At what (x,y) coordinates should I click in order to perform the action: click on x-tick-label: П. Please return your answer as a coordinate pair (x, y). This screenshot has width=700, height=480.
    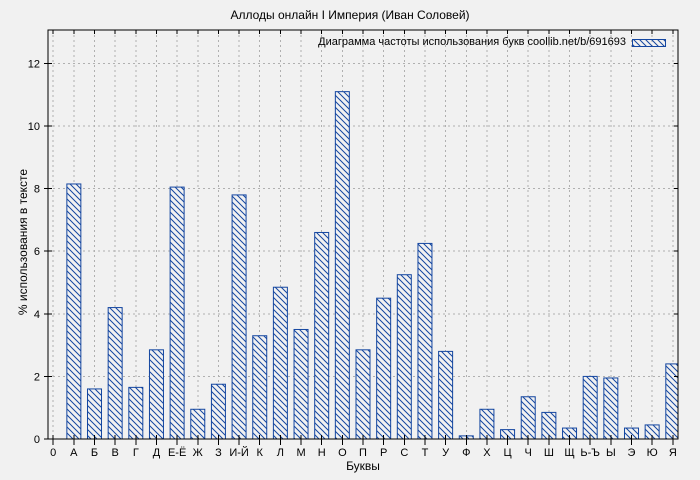
    Looking at the image, I should click on (363, 453).